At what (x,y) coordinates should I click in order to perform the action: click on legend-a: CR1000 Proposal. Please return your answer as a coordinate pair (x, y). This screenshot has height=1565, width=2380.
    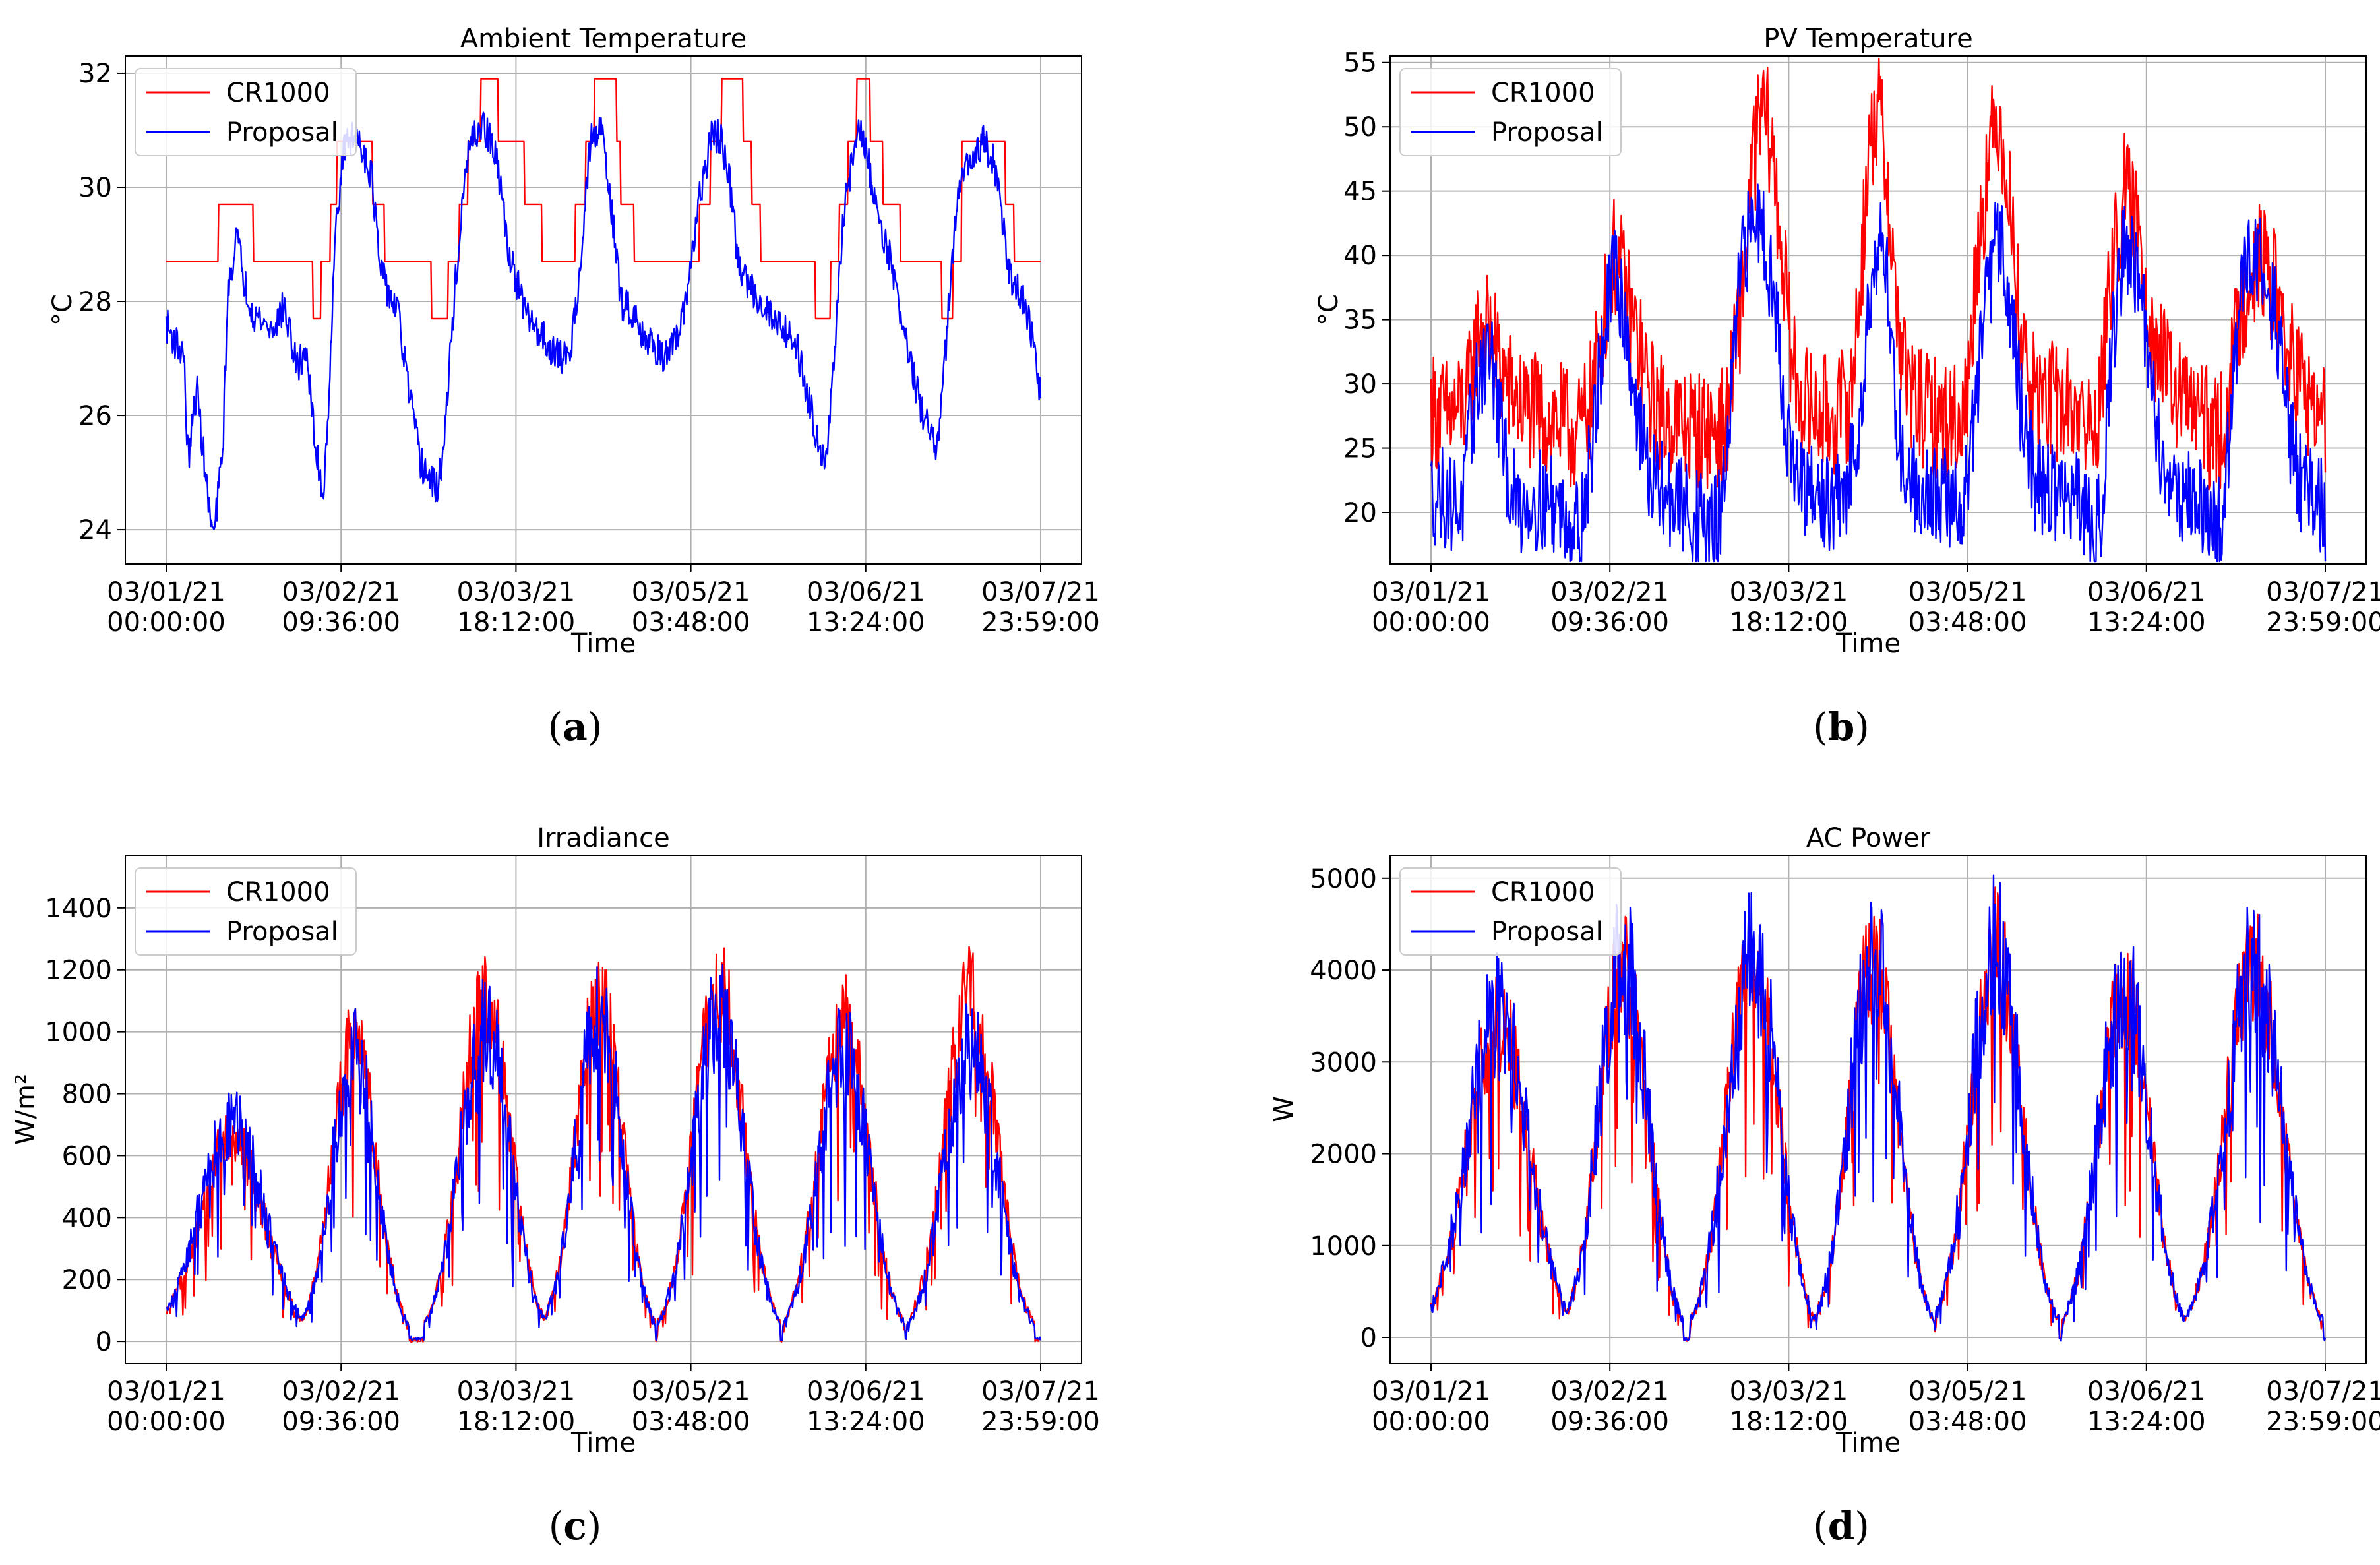
    Looking at the image, I should click on (246, 112).